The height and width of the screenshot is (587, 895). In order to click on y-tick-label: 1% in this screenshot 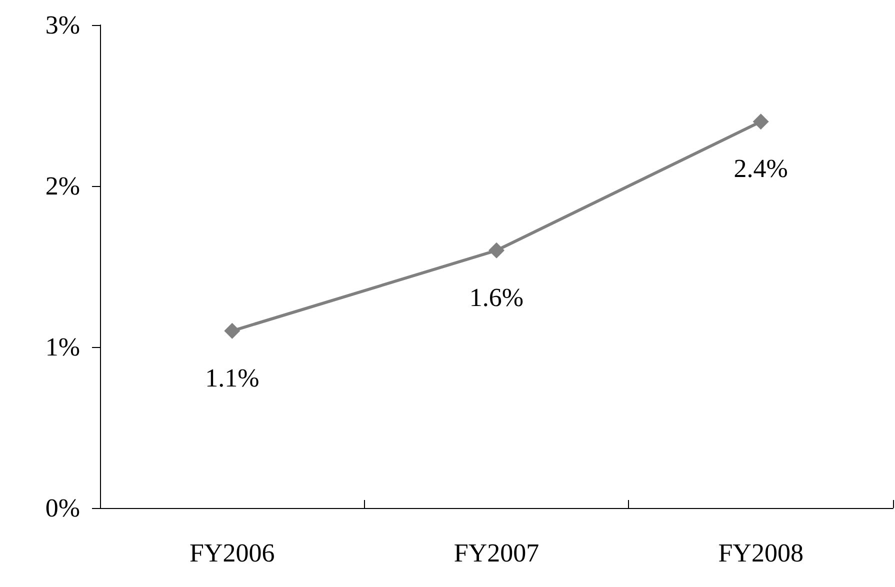, I will do `click(62, 347)`.